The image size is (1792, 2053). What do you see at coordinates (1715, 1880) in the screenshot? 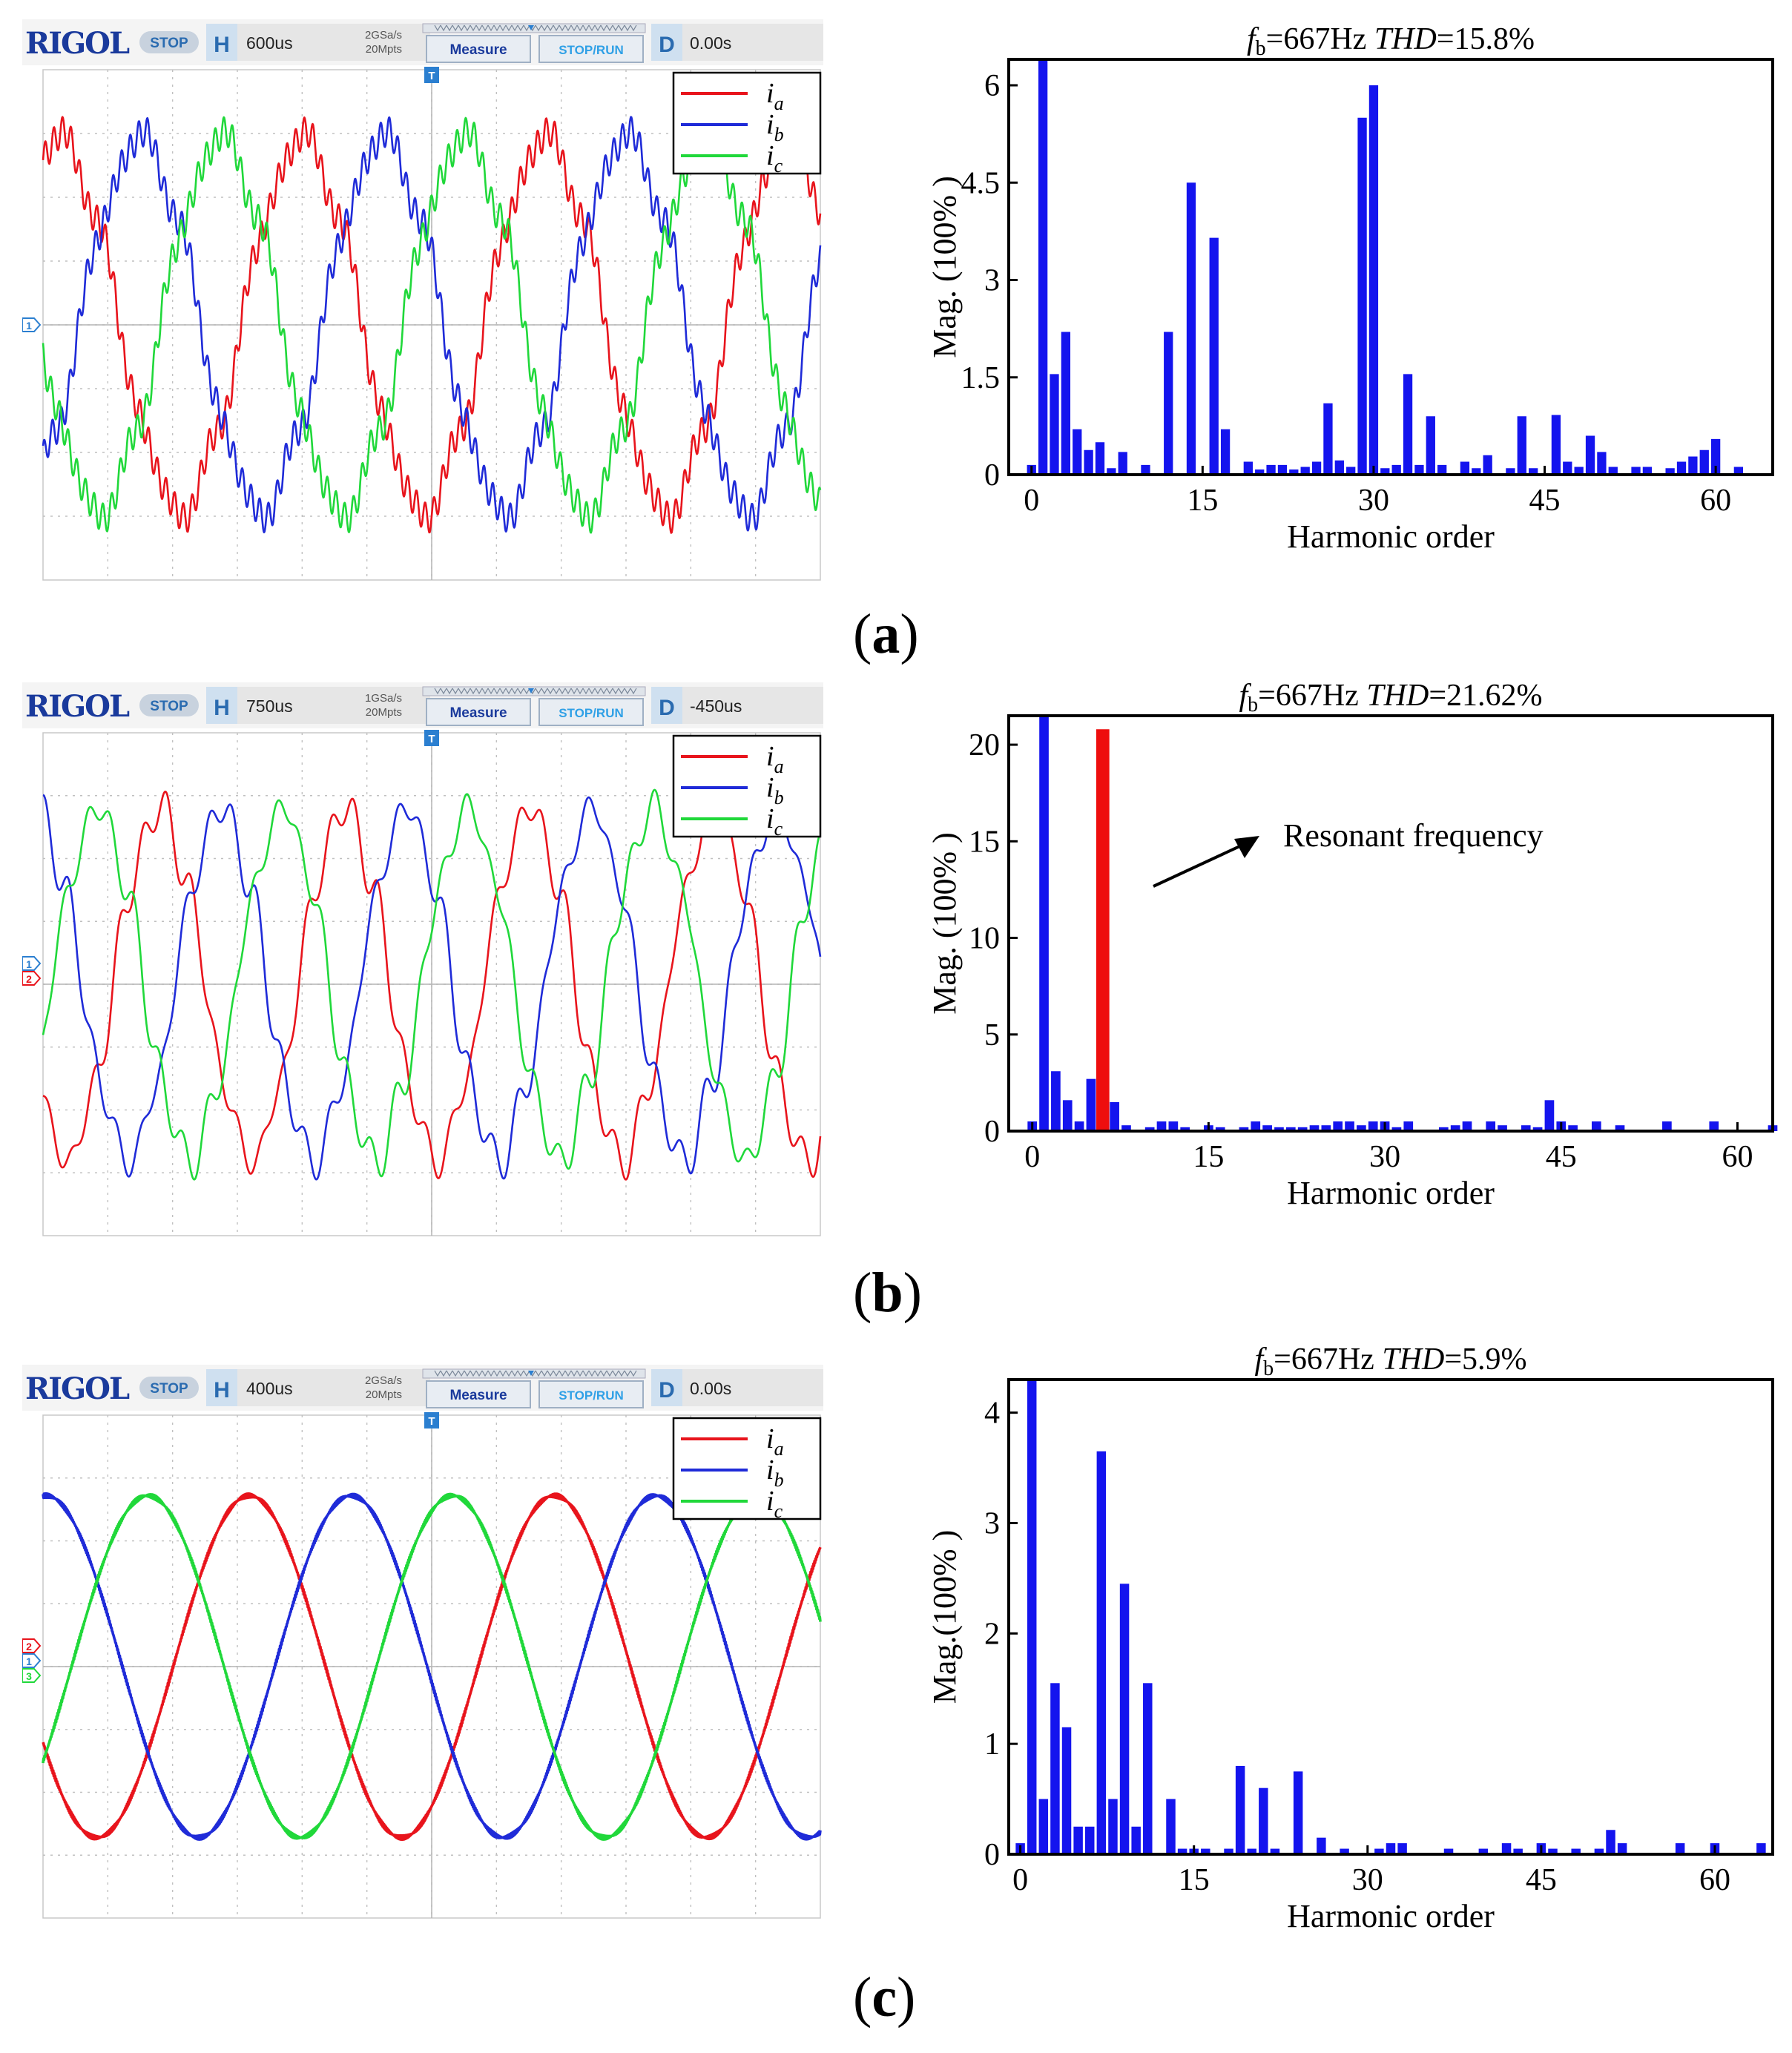
I see `x-tick-label: 60` at bounding box center [1715, 1880].